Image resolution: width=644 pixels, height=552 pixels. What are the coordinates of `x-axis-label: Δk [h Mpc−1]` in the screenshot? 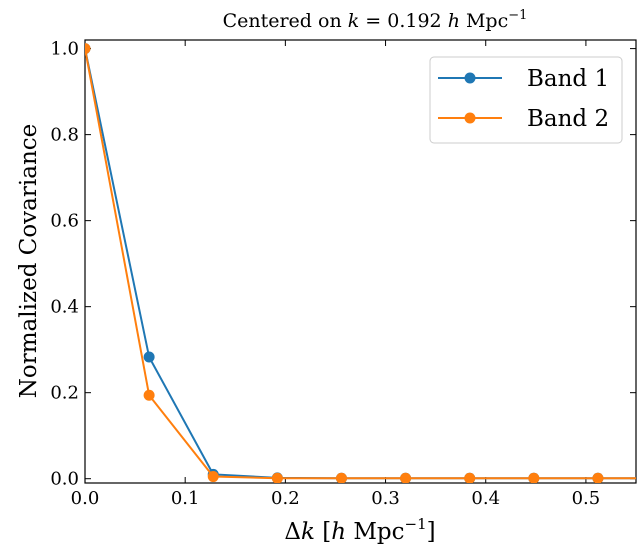 It's located at (359, 530).